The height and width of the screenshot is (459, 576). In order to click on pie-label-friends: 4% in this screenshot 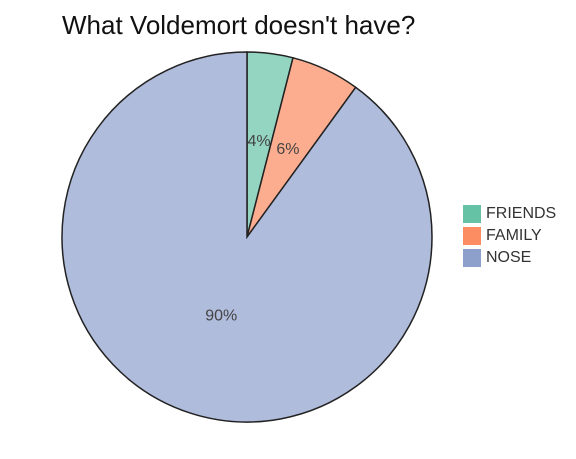, I will do `click(258, 141)`.